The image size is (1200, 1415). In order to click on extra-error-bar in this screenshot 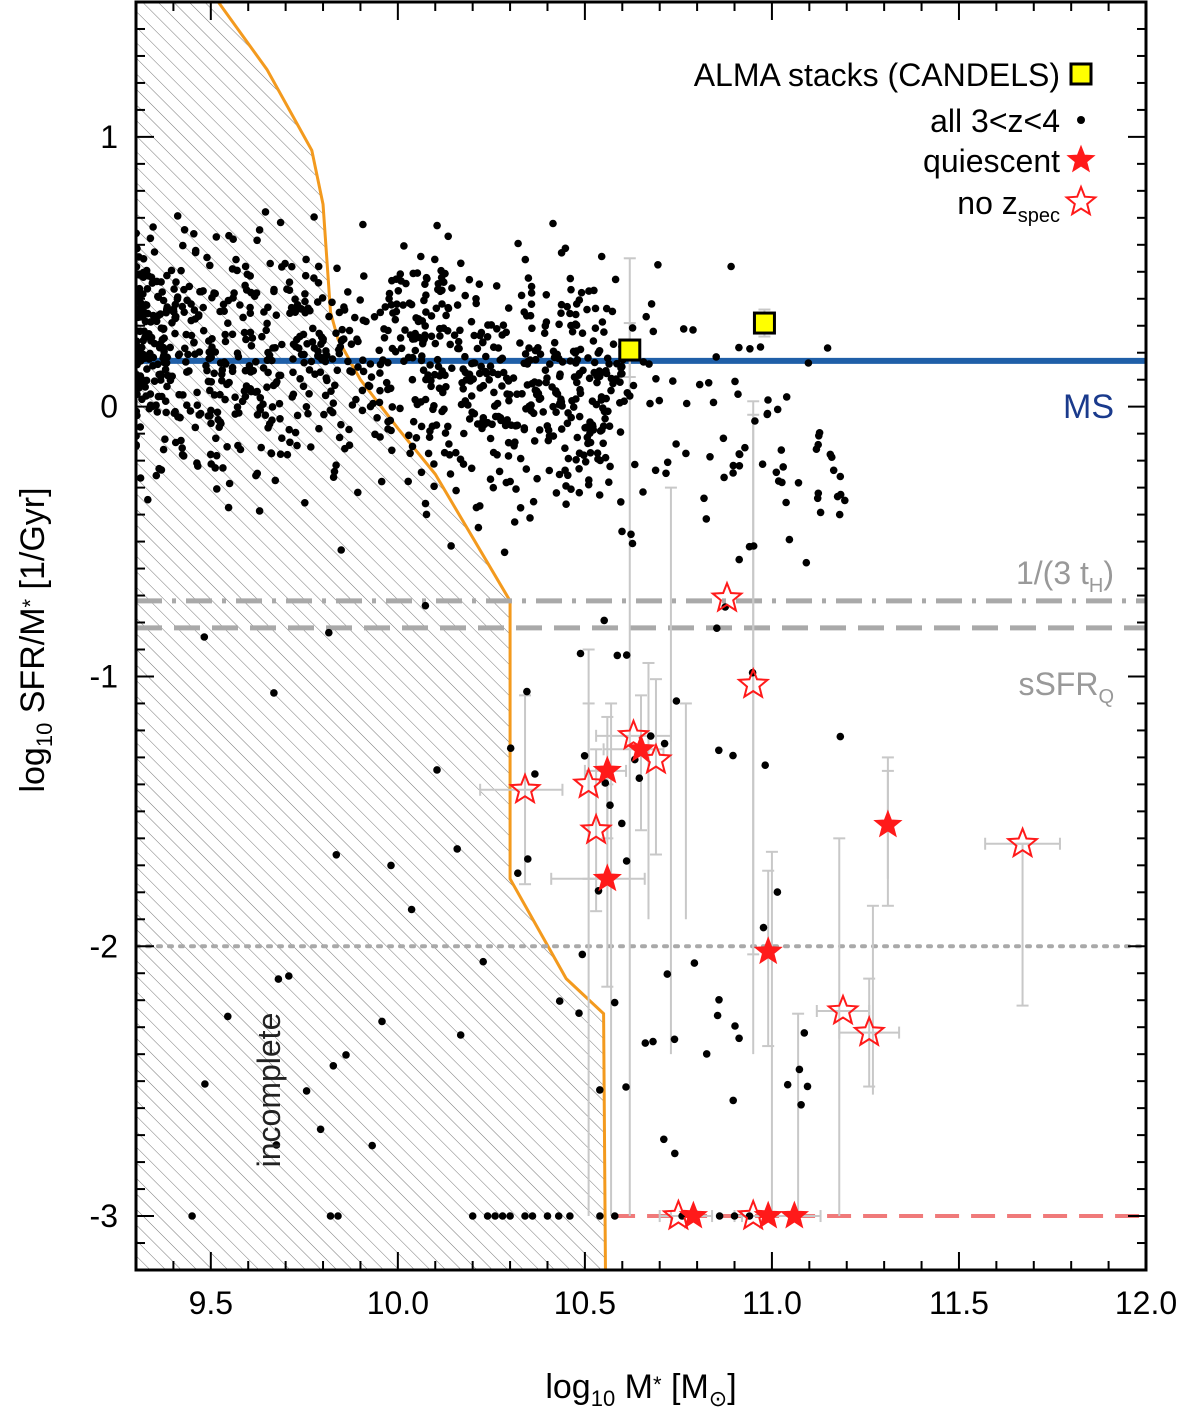, I will do `click(611, 959)`.